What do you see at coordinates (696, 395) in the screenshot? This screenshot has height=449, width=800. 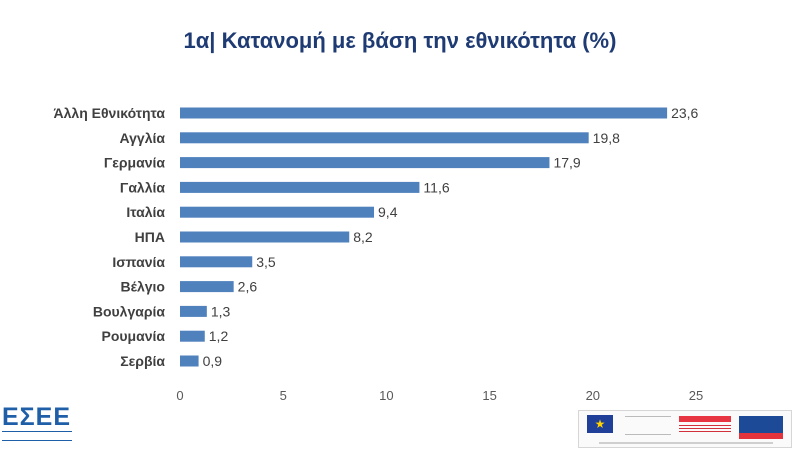 I see `x-tick-label: 25` at bounding box center [696, 395].